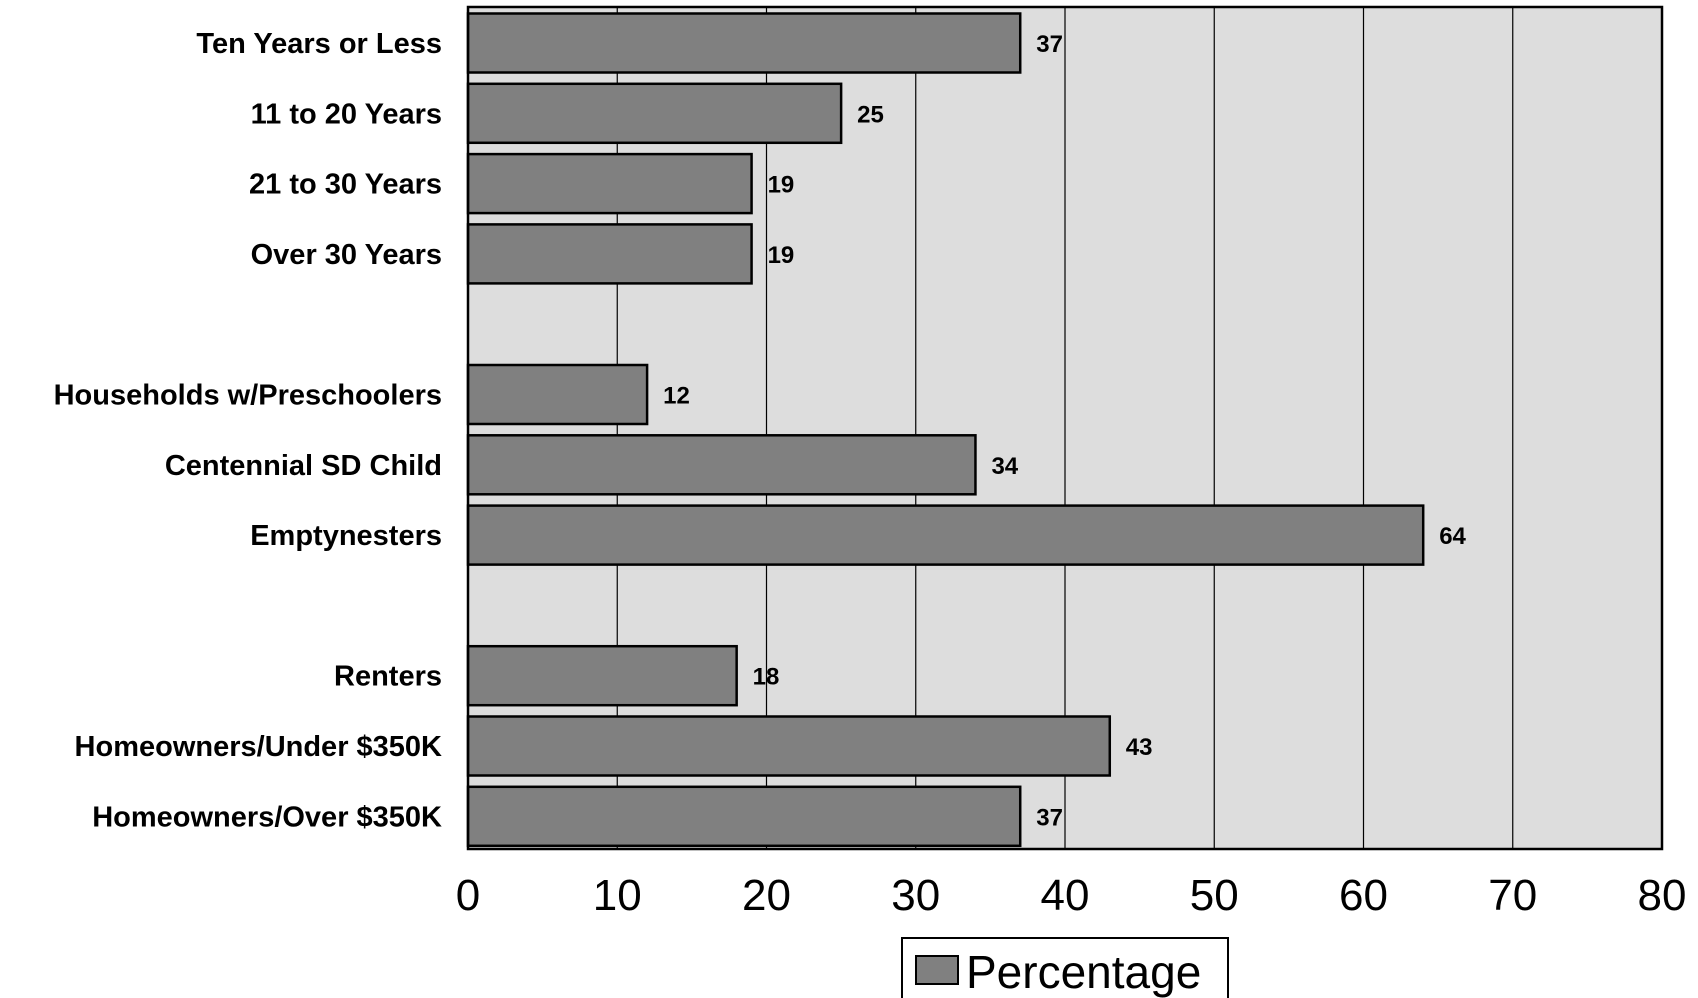 Image resolution: width=1698 pixels, height=998 pixels. Describe the element at coordinates (1214, 895) in the screenshot. I see `x-tick-label: 50` at that location.